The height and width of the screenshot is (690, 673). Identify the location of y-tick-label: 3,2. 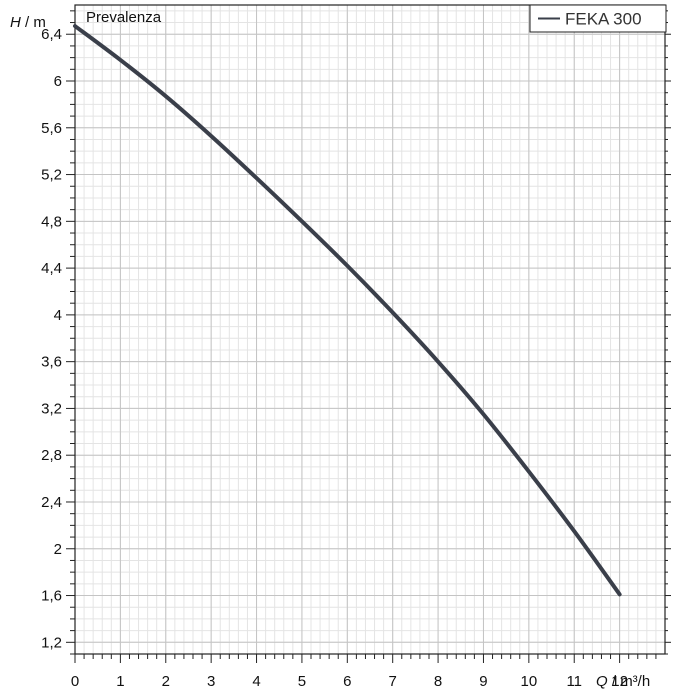
(51, 408).